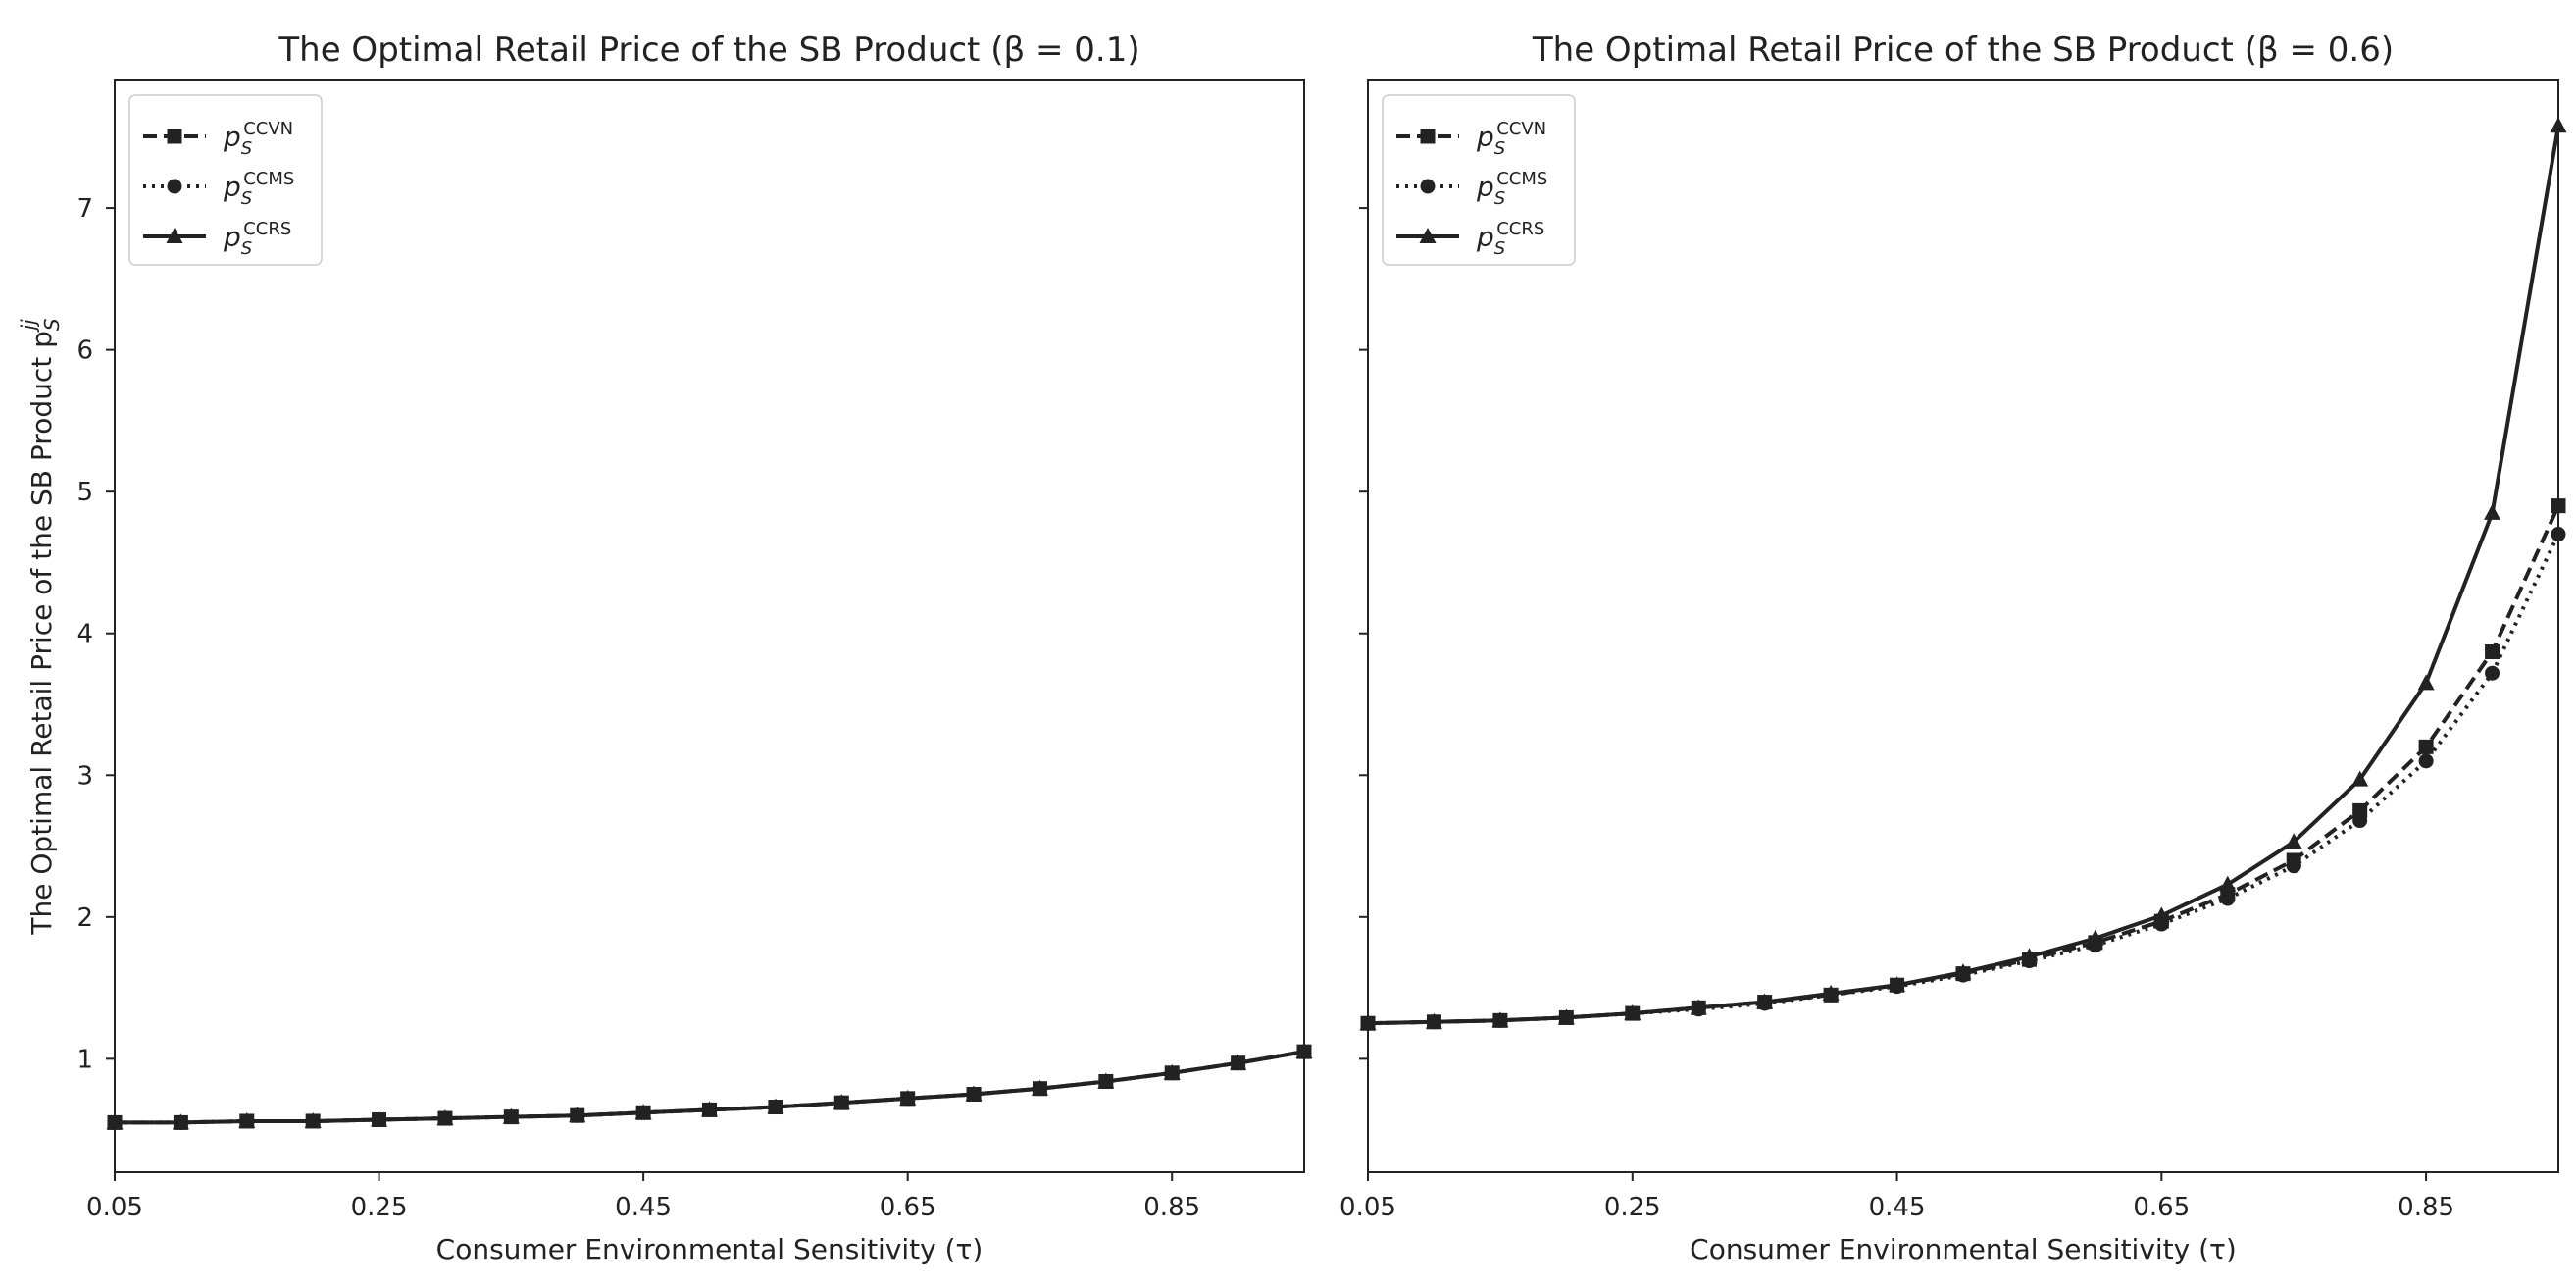 The width and height of the screenshot is (2576, 1287). I want to click on x-axis-label: Consumer Environmental Sensitivity (τ), so click(1963, 1249).